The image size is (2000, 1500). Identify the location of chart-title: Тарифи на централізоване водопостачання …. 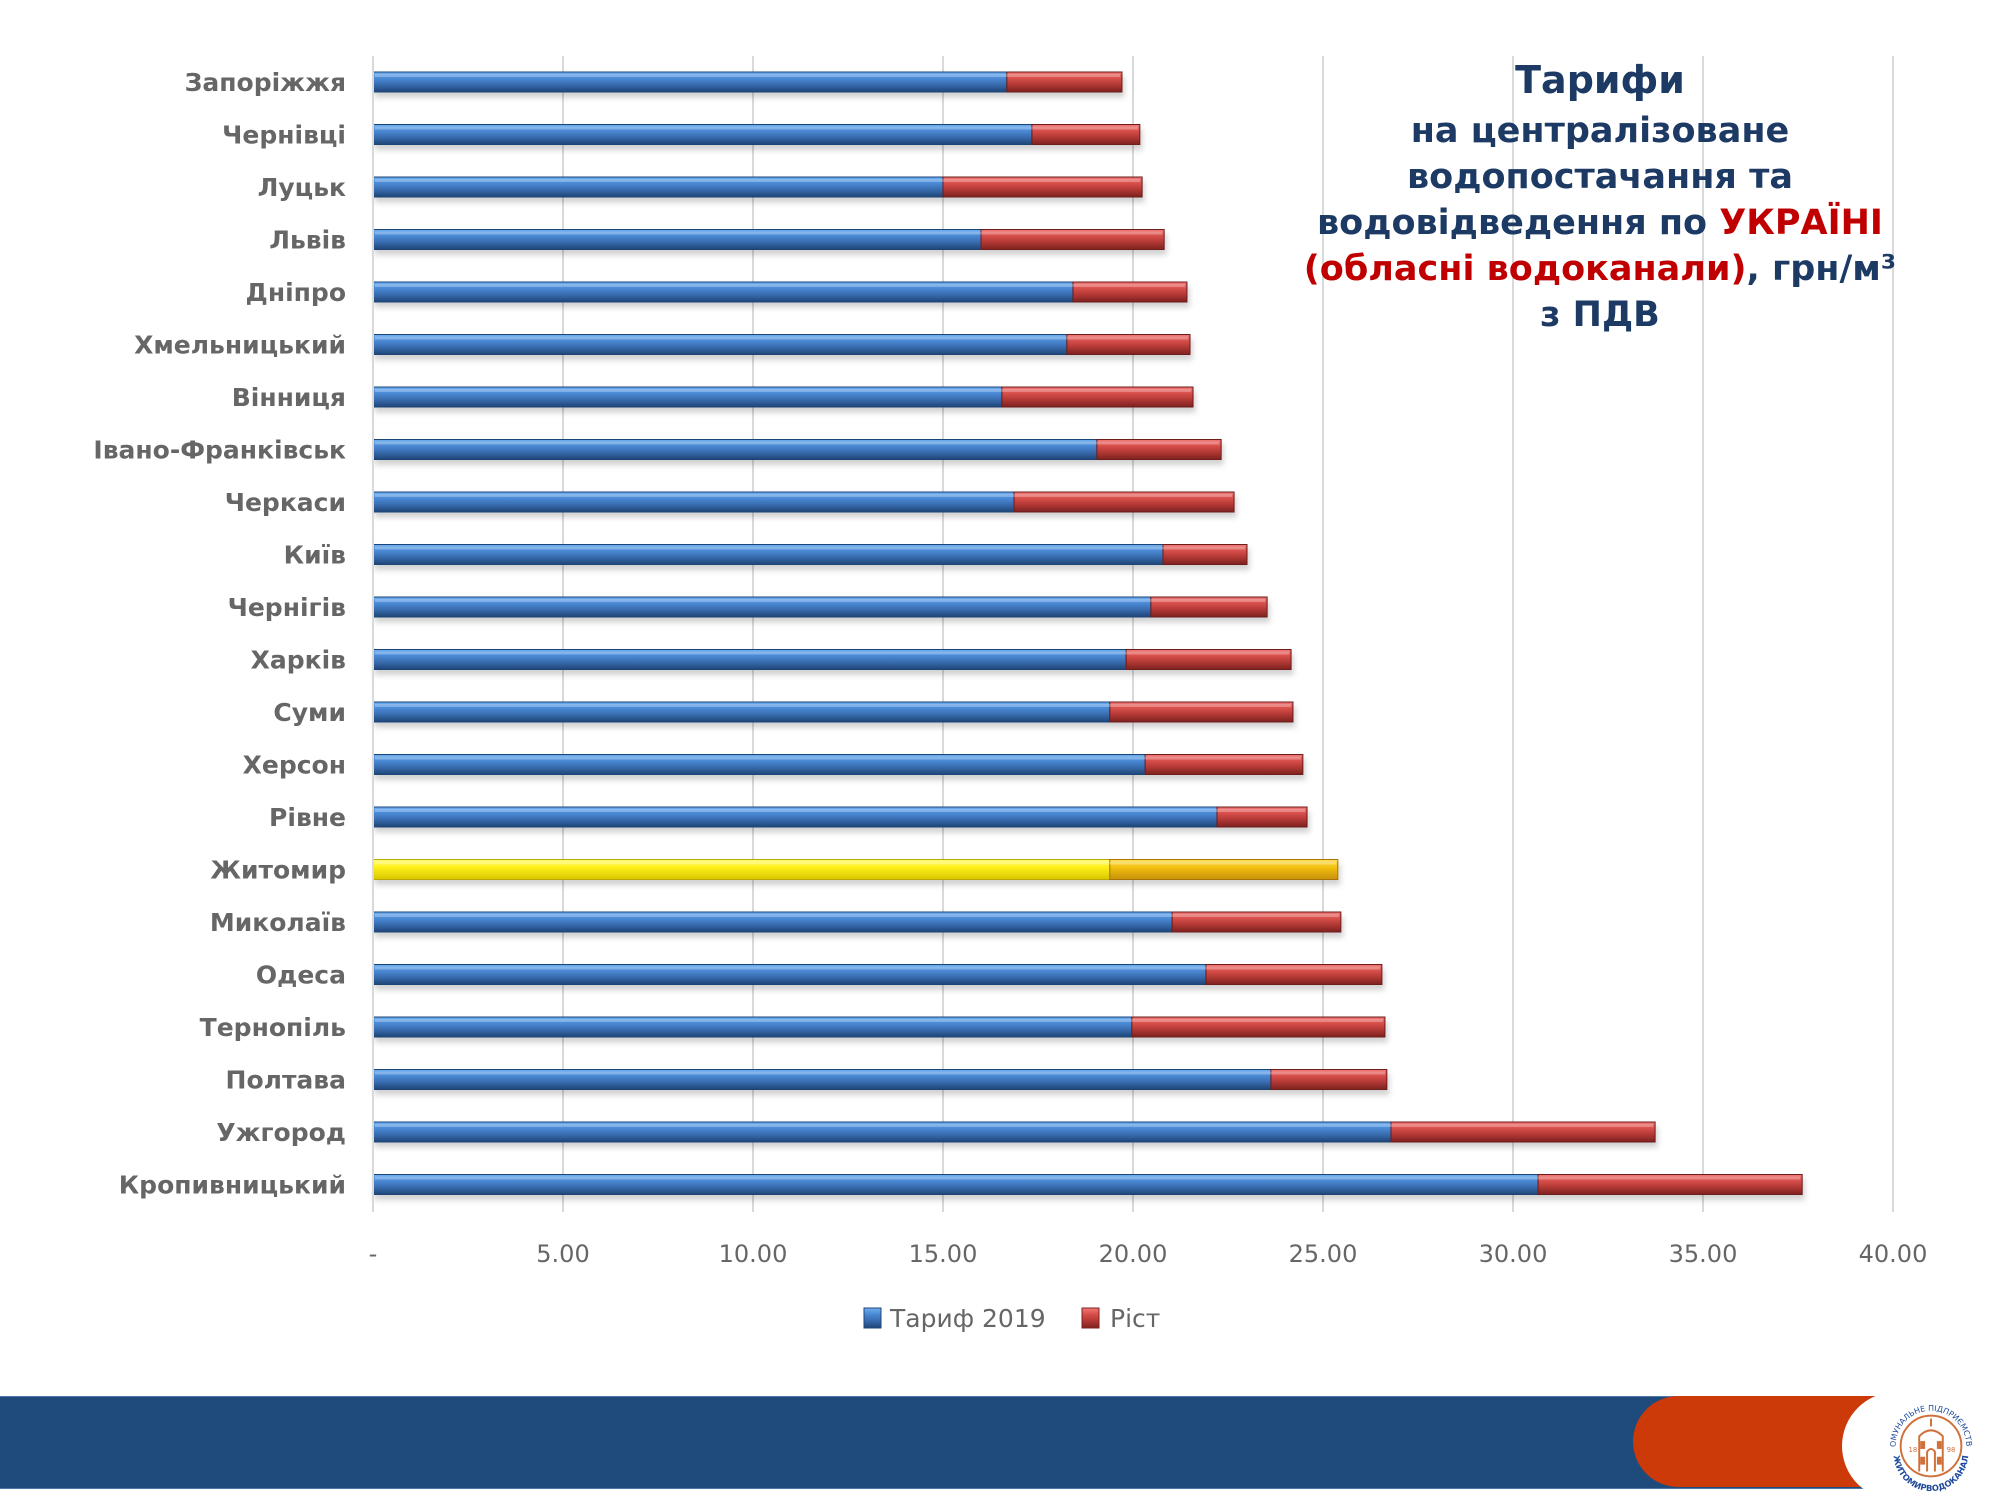
(1600, 195).